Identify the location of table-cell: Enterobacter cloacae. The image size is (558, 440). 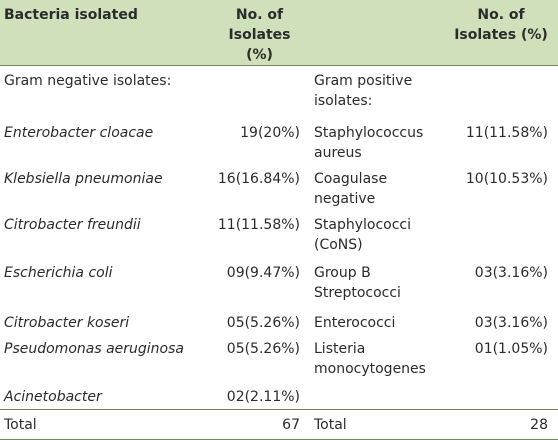
(79, 132).